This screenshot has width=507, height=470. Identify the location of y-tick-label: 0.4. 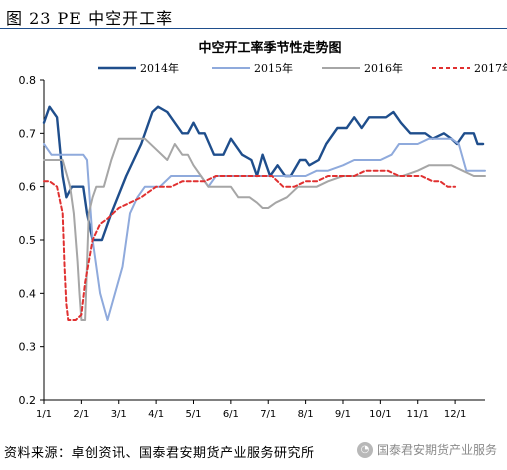
(28, 293).